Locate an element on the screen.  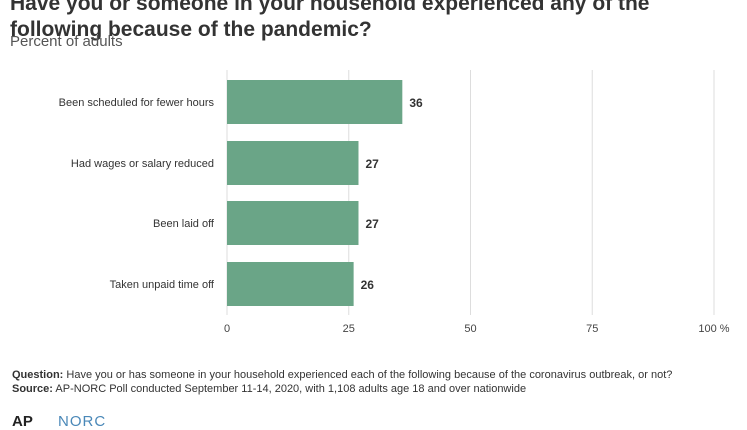
category-label: Taken unpaid time off is located at coordinates (162, 285).